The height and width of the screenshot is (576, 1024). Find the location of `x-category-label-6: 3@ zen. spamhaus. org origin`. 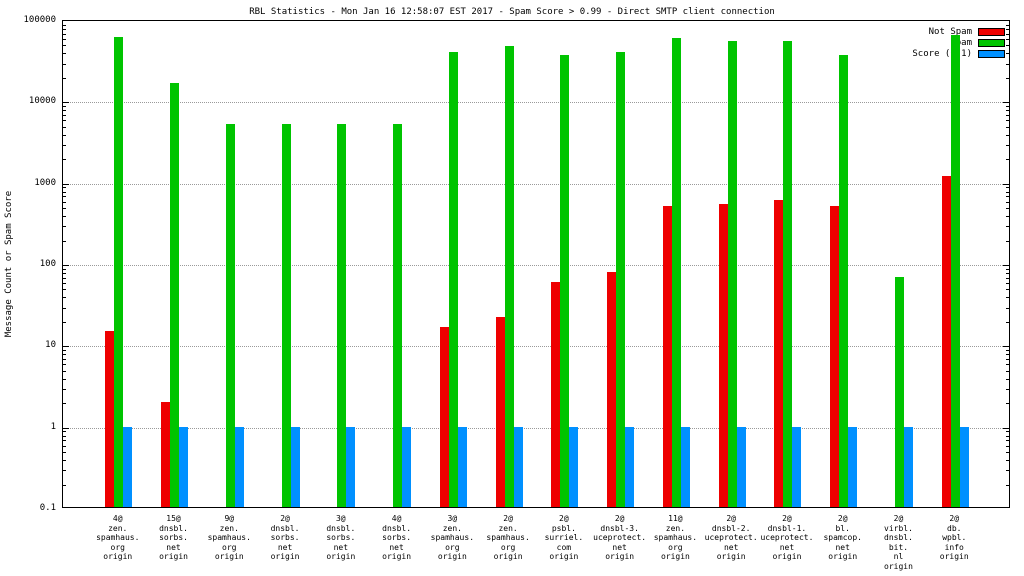

x-category-label-6: 3@ zen. spamhaus. org origin is located at coordinates (452, 537).